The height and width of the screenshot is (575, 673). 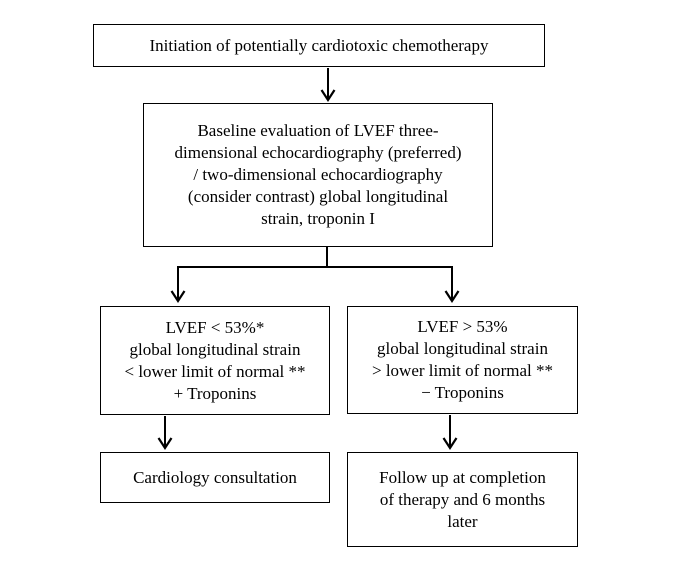 I want to click on node-baseline-line: dimensional echocardiography (preferred), so click(x=318, y=152).